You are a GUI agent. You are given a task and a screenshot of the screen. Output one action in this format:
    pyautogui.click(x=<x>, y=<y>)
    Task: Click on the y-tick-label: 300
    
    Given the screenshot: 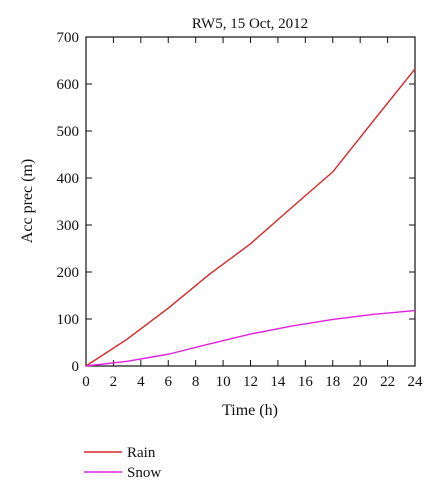 What is the action you would take?
    pyautogui.click(x=68, y=226)
    